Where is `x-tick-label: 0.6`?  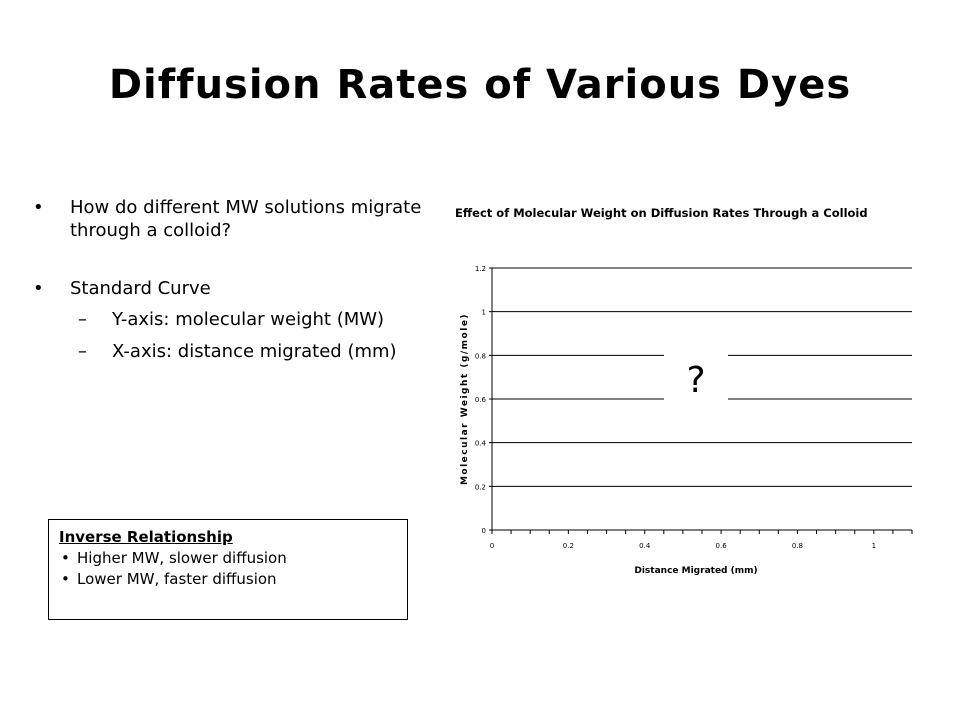
x-tick-label: 0.6 is located at coordinates (722, 546).